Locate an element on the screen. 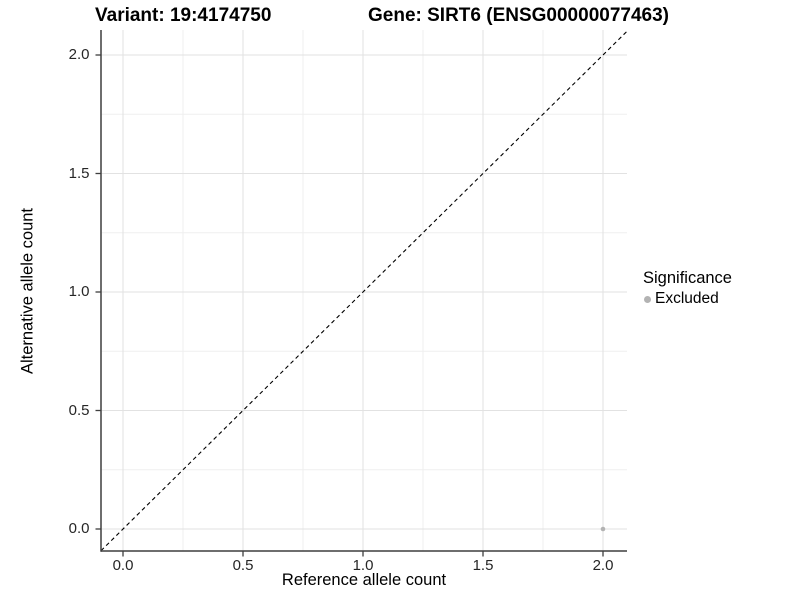 The image size is (800, 600). y-tick-label: 1.5 is located at coordinates (79, 173).